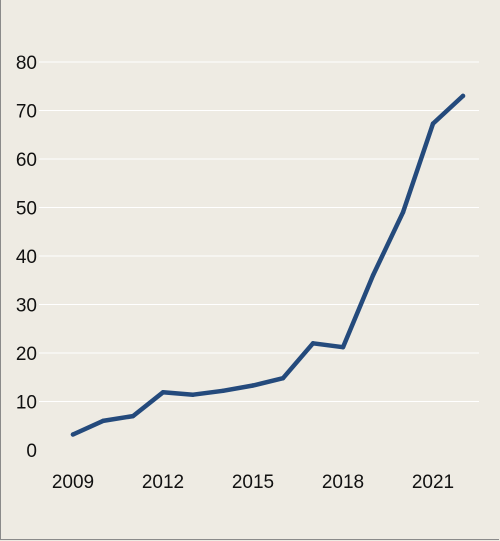  I want to click on y-tick-label: 0, so click(31, 451).